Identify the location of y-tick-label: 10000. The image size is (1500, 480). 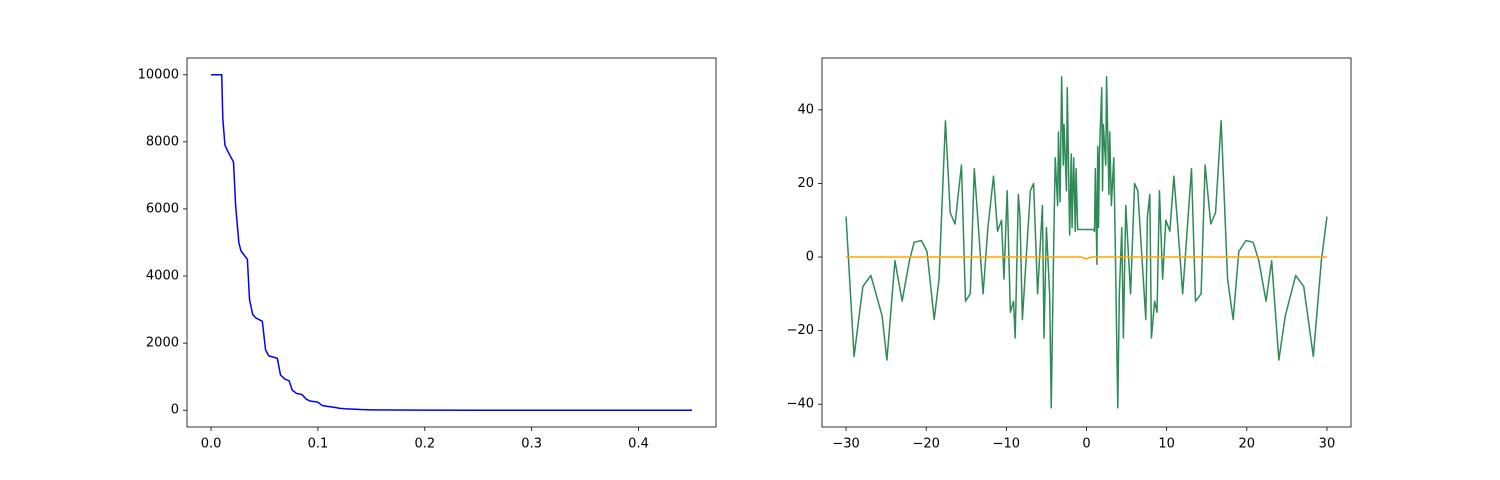
(158, 74).